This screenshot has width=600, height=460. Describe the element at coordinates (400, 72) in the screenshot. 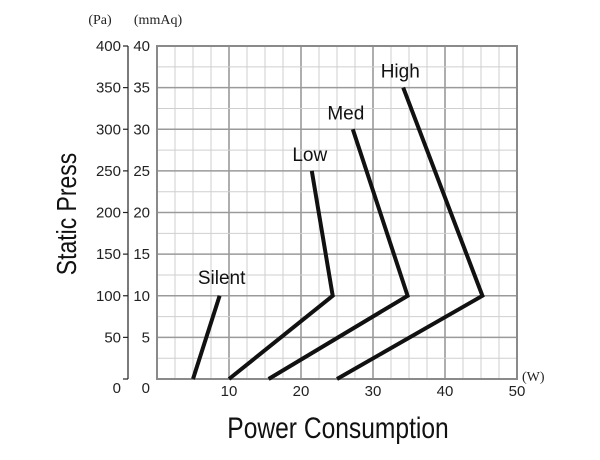

I see `series-label-high: High` at that location.